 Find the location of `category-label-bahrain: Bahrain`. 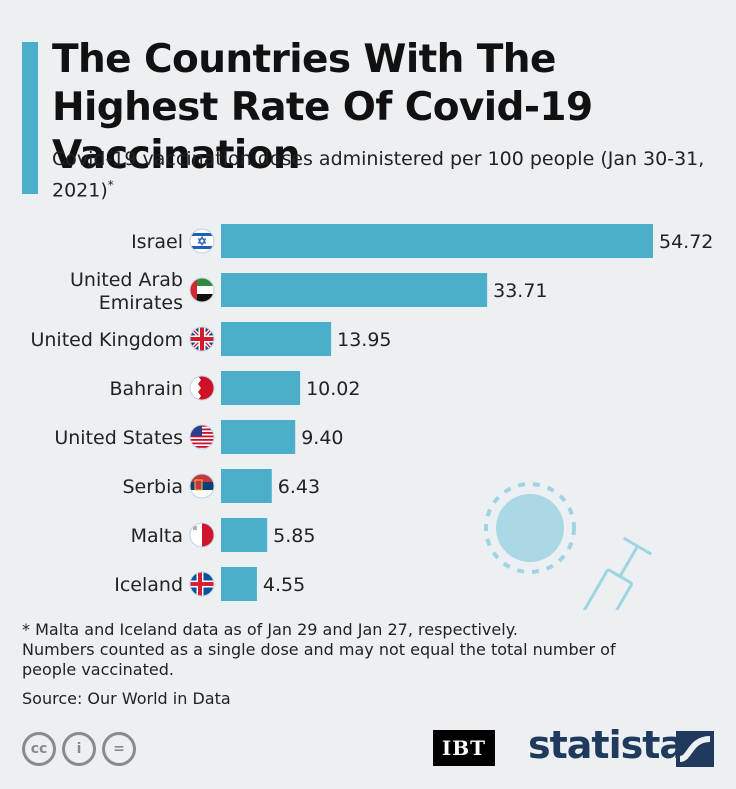

category-label-bahrain: Bahrain is located at coordinates (147, 389).